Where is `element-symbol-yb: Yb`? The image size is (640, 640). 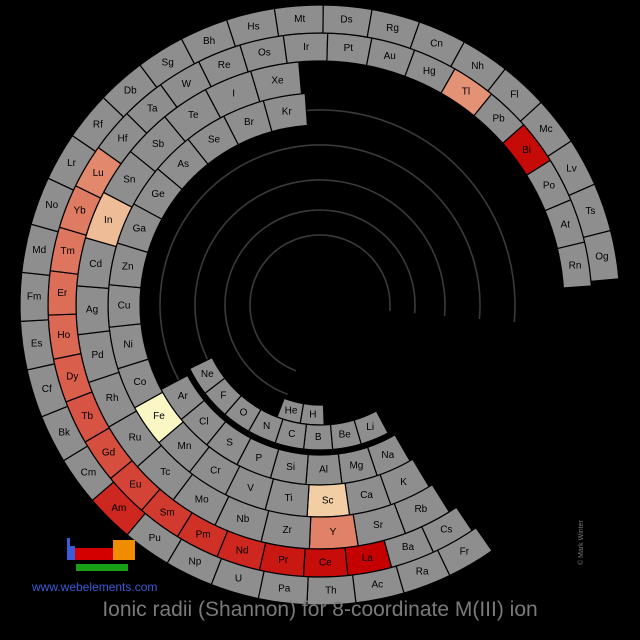
element-symbol-yb: Yb is located at coordinates (80, 211).